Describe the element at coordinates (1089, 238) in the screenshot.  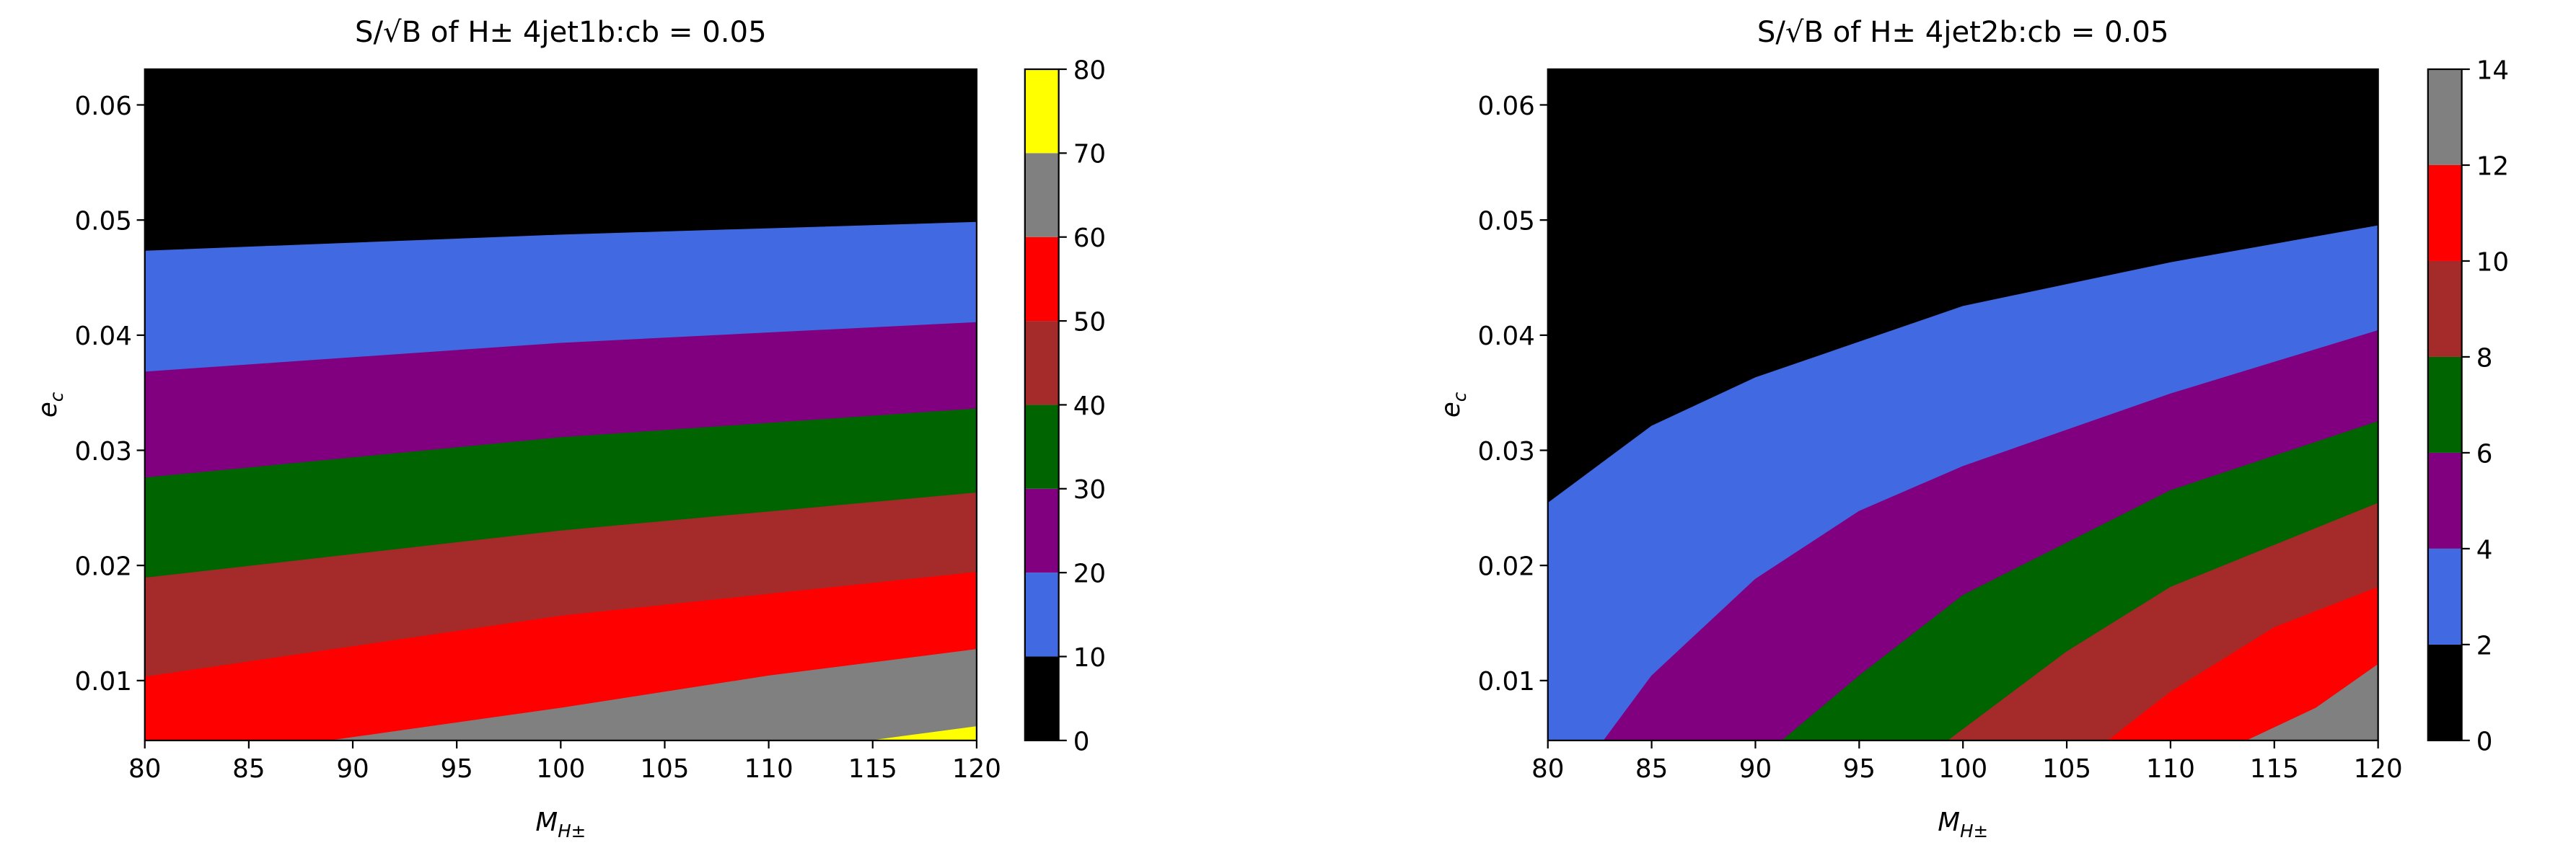
I see `colorbar-tick-label: 60` at that location.